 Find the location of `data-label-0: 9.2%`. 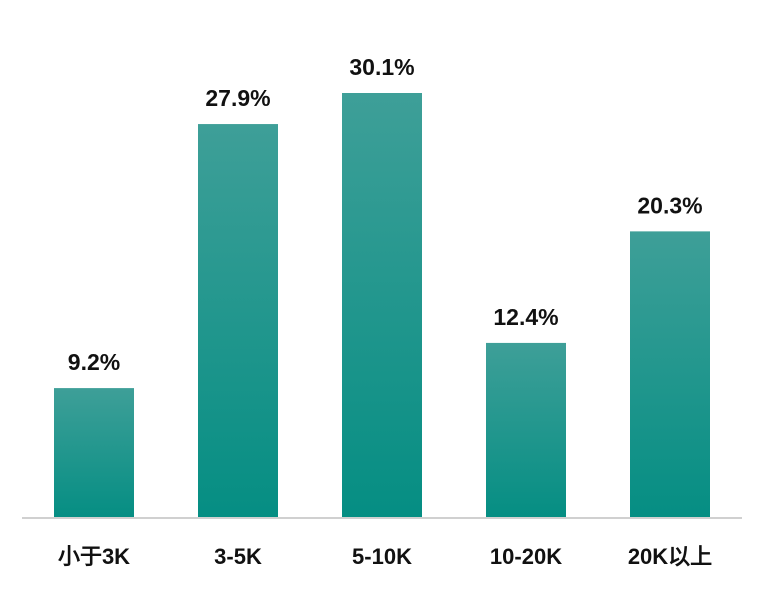

data-label-0: 9.2% is located at coordinates (94, 362).